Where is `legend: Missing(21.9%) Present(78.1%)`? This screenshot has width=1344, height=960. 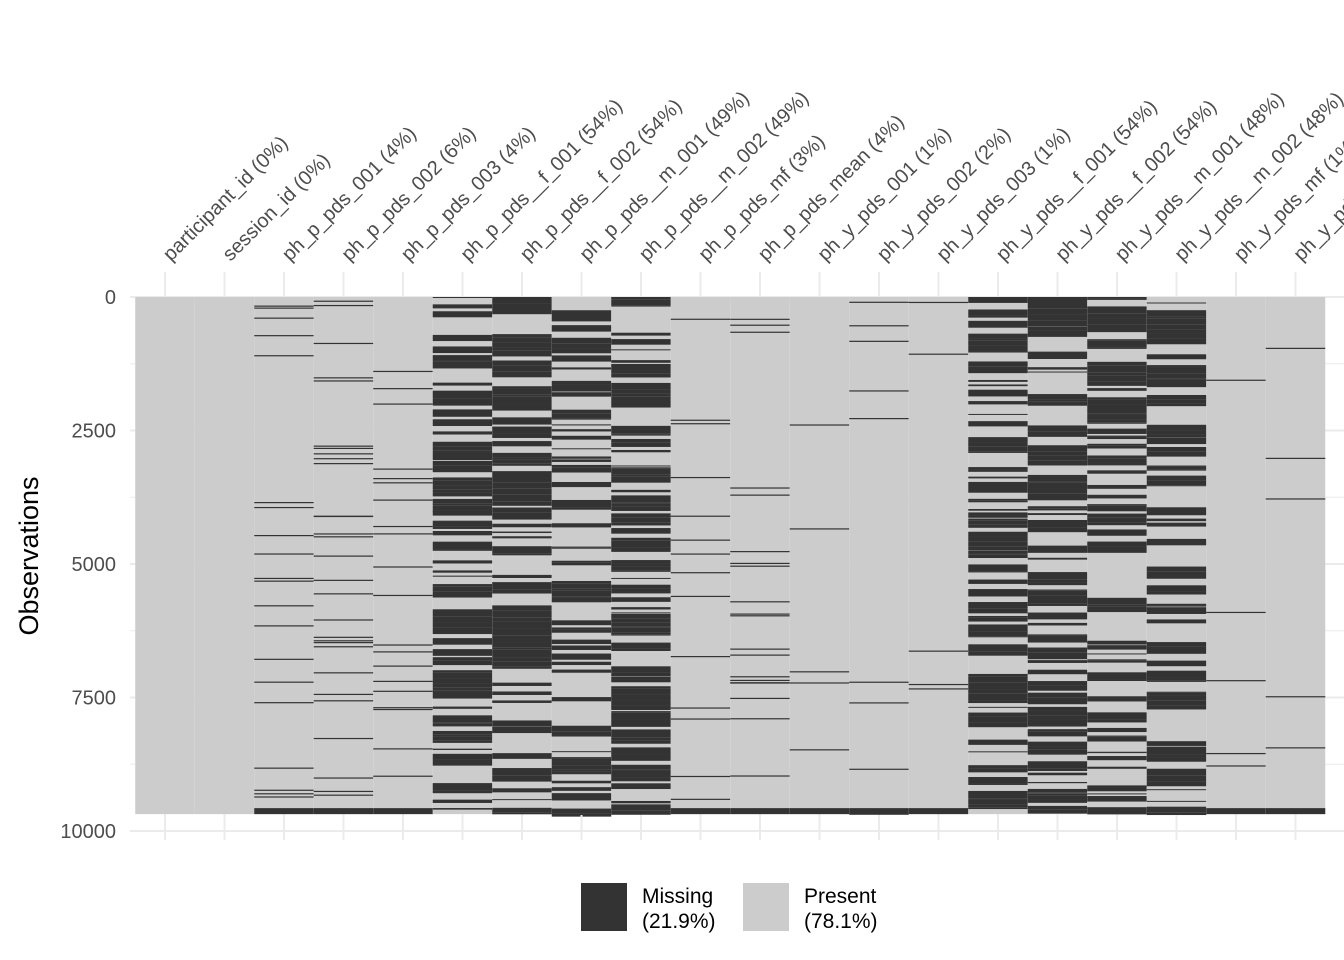 legend: Missing(21.9%) Present(78.1%) is located at coordinates (729, 908).